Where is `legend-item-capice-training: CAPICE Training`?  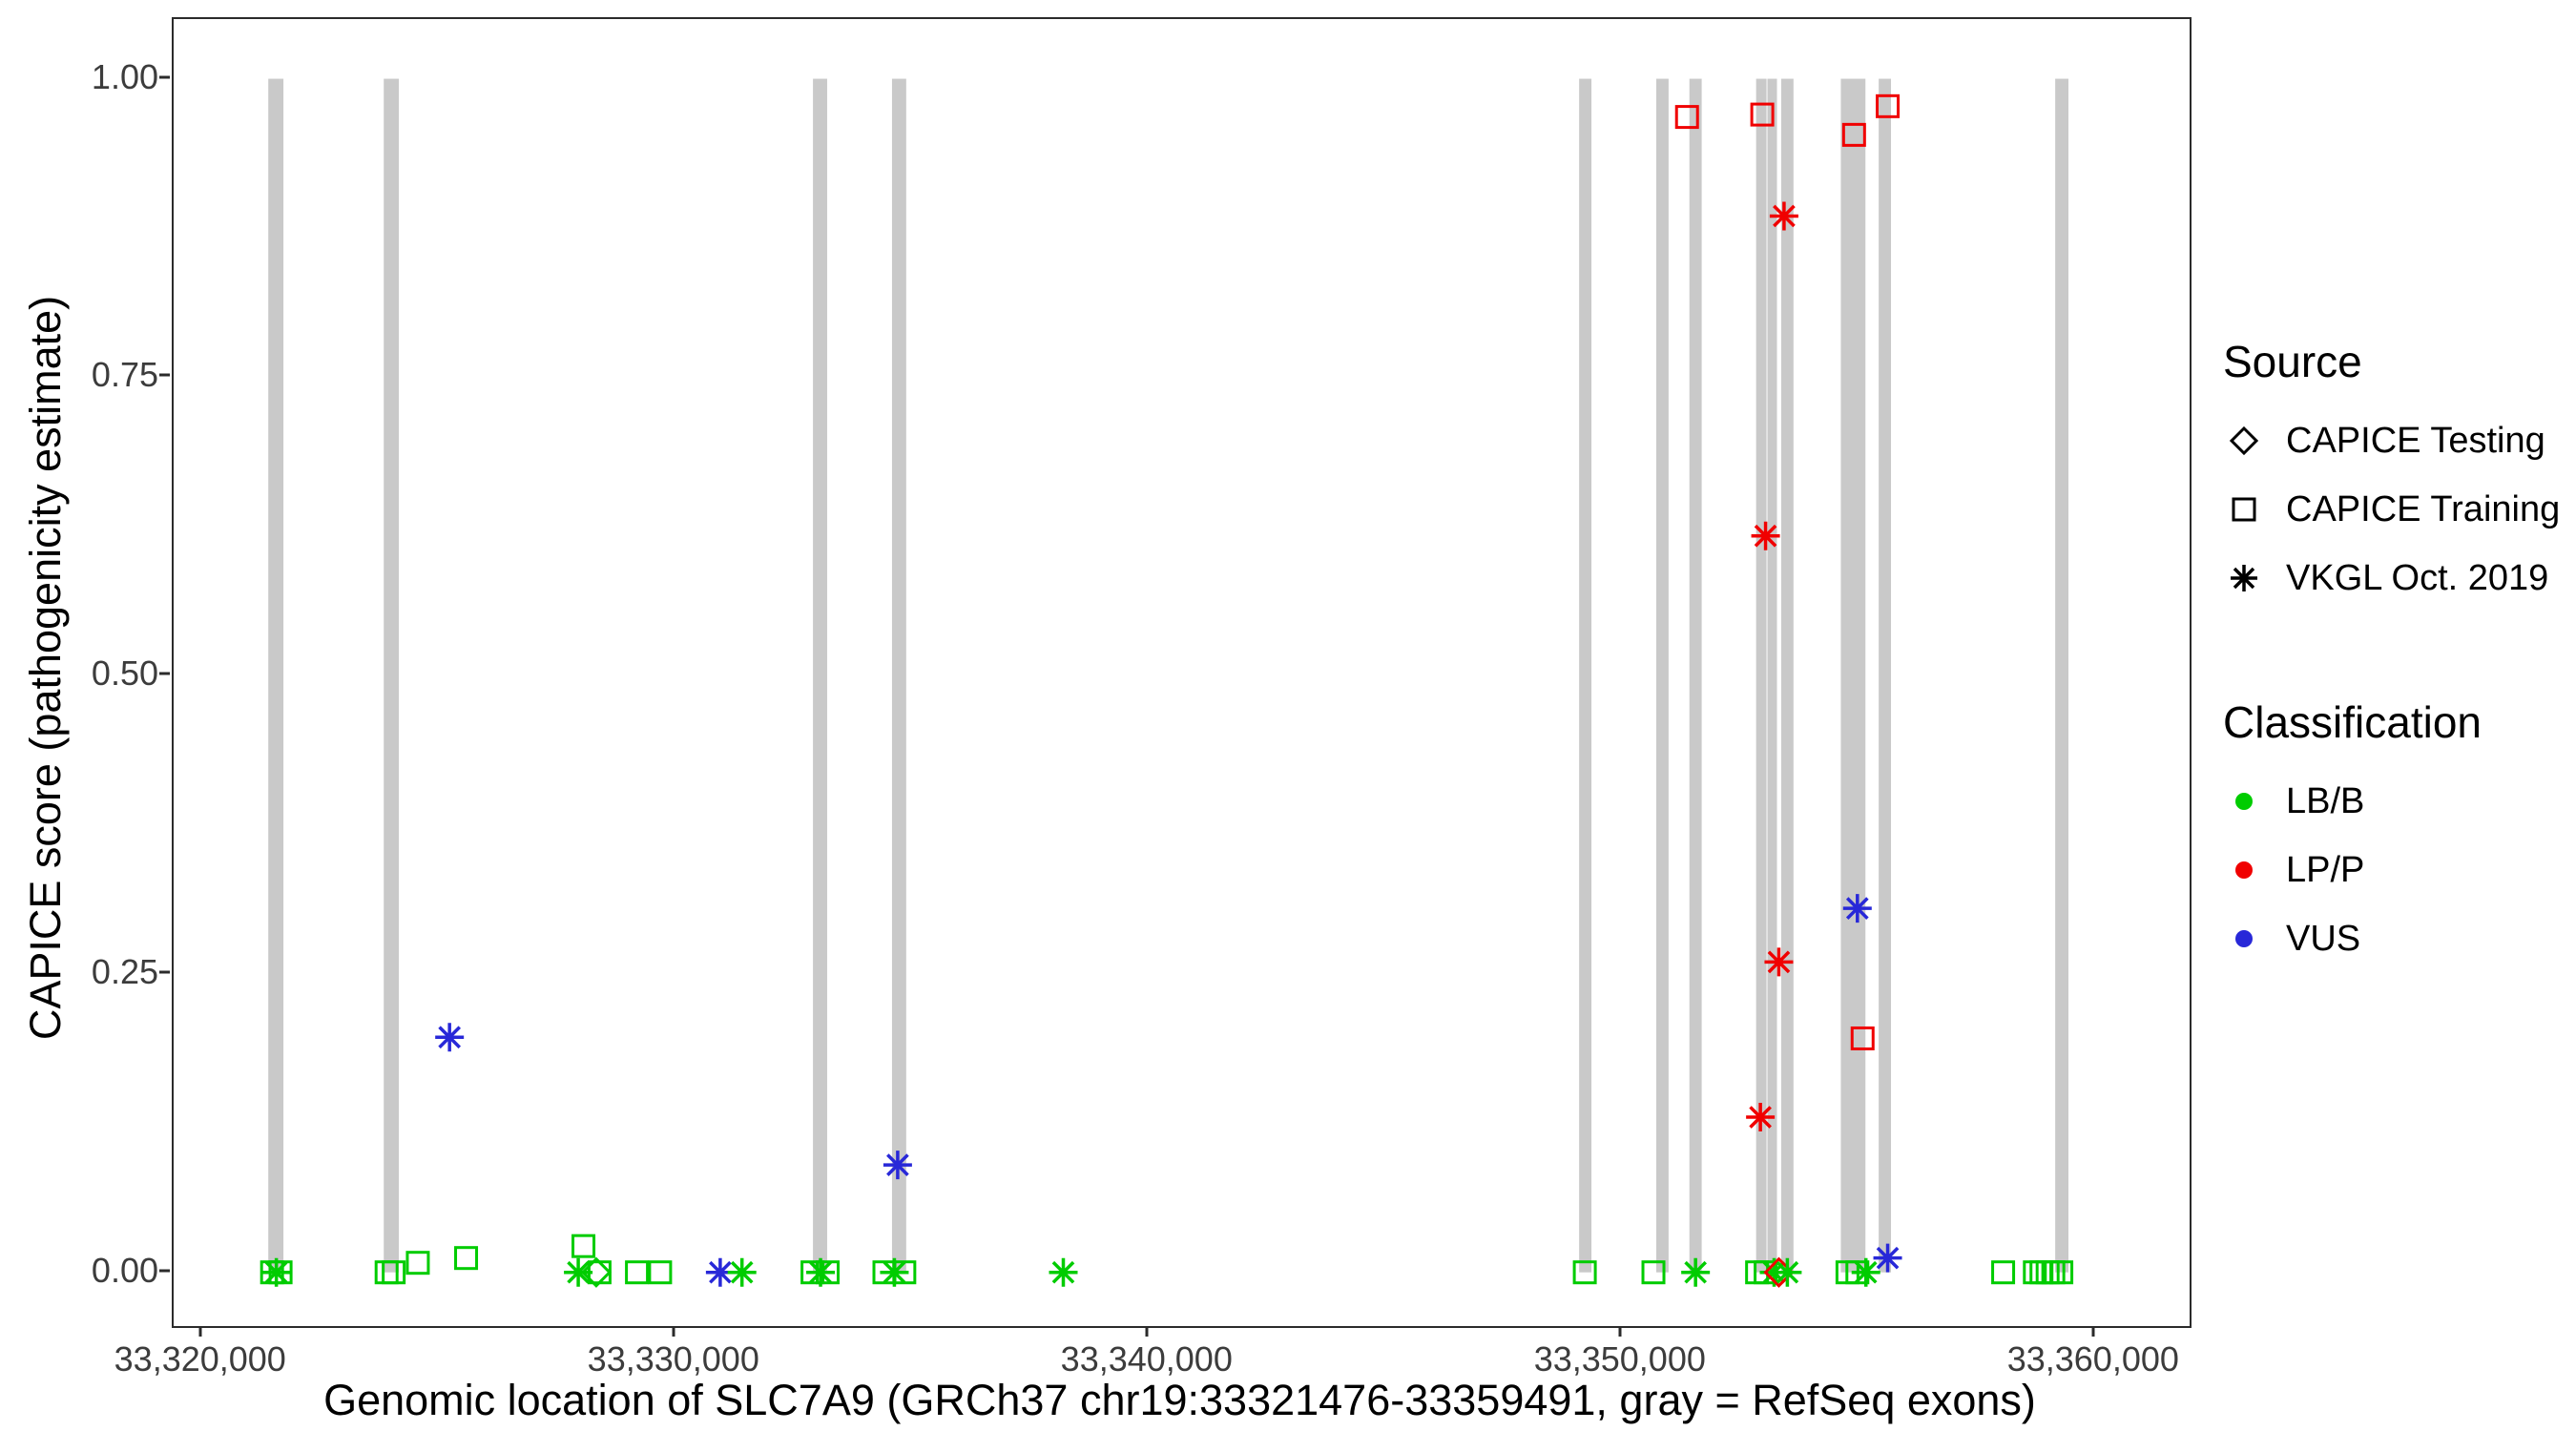
legend-item-capice-training: CAPICE Training is located at coordinates (2394, 509).